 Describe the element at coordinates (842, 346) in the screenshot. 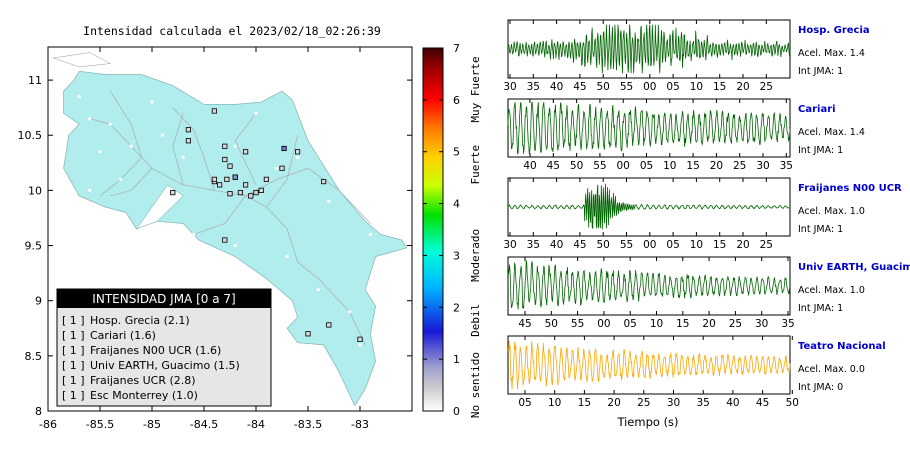

I see `station-name: Teatro Nacional` at that location.